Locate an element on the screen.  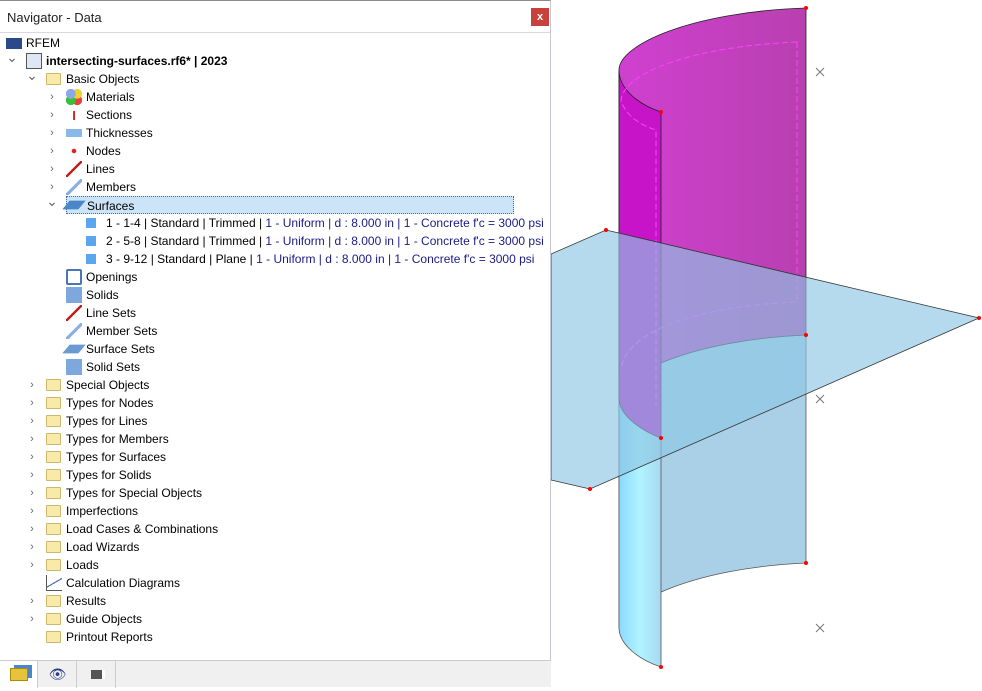
line-sets-icon is located at coordinates (74, 313).